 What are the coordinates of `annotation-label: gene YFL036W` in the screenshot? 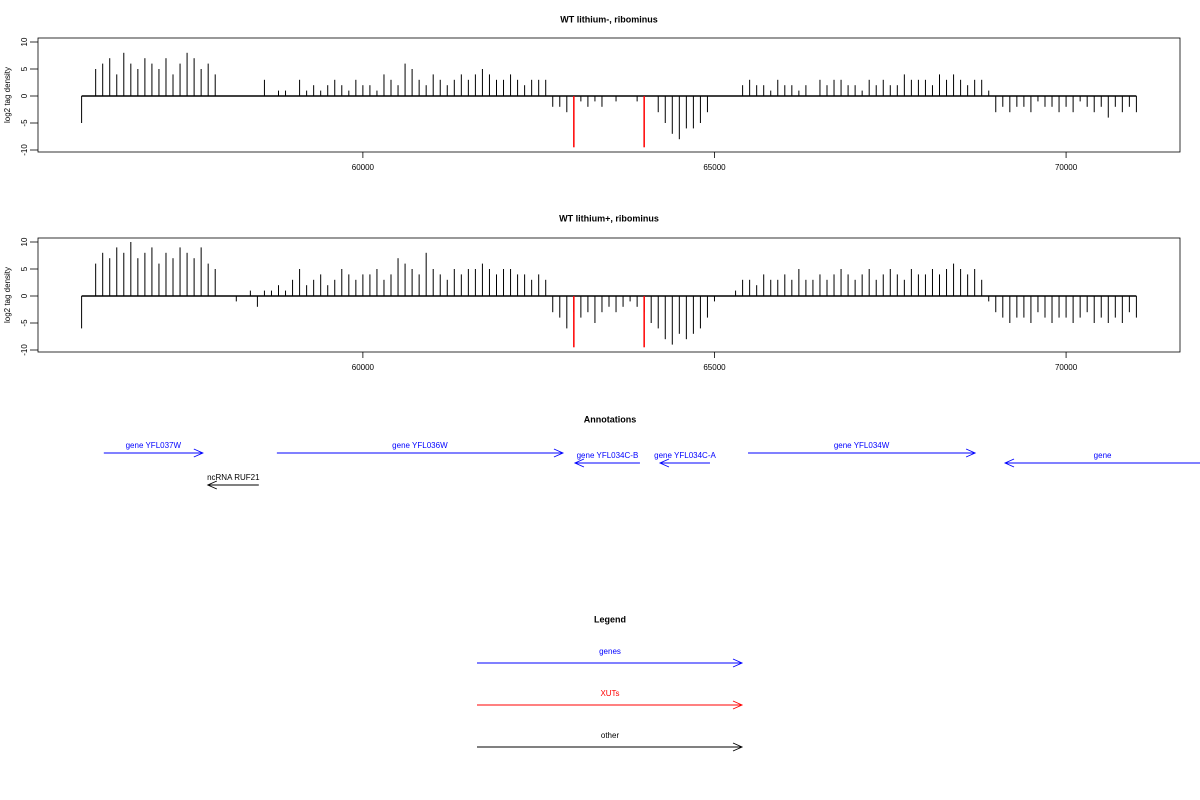 It's located at (420, 445).